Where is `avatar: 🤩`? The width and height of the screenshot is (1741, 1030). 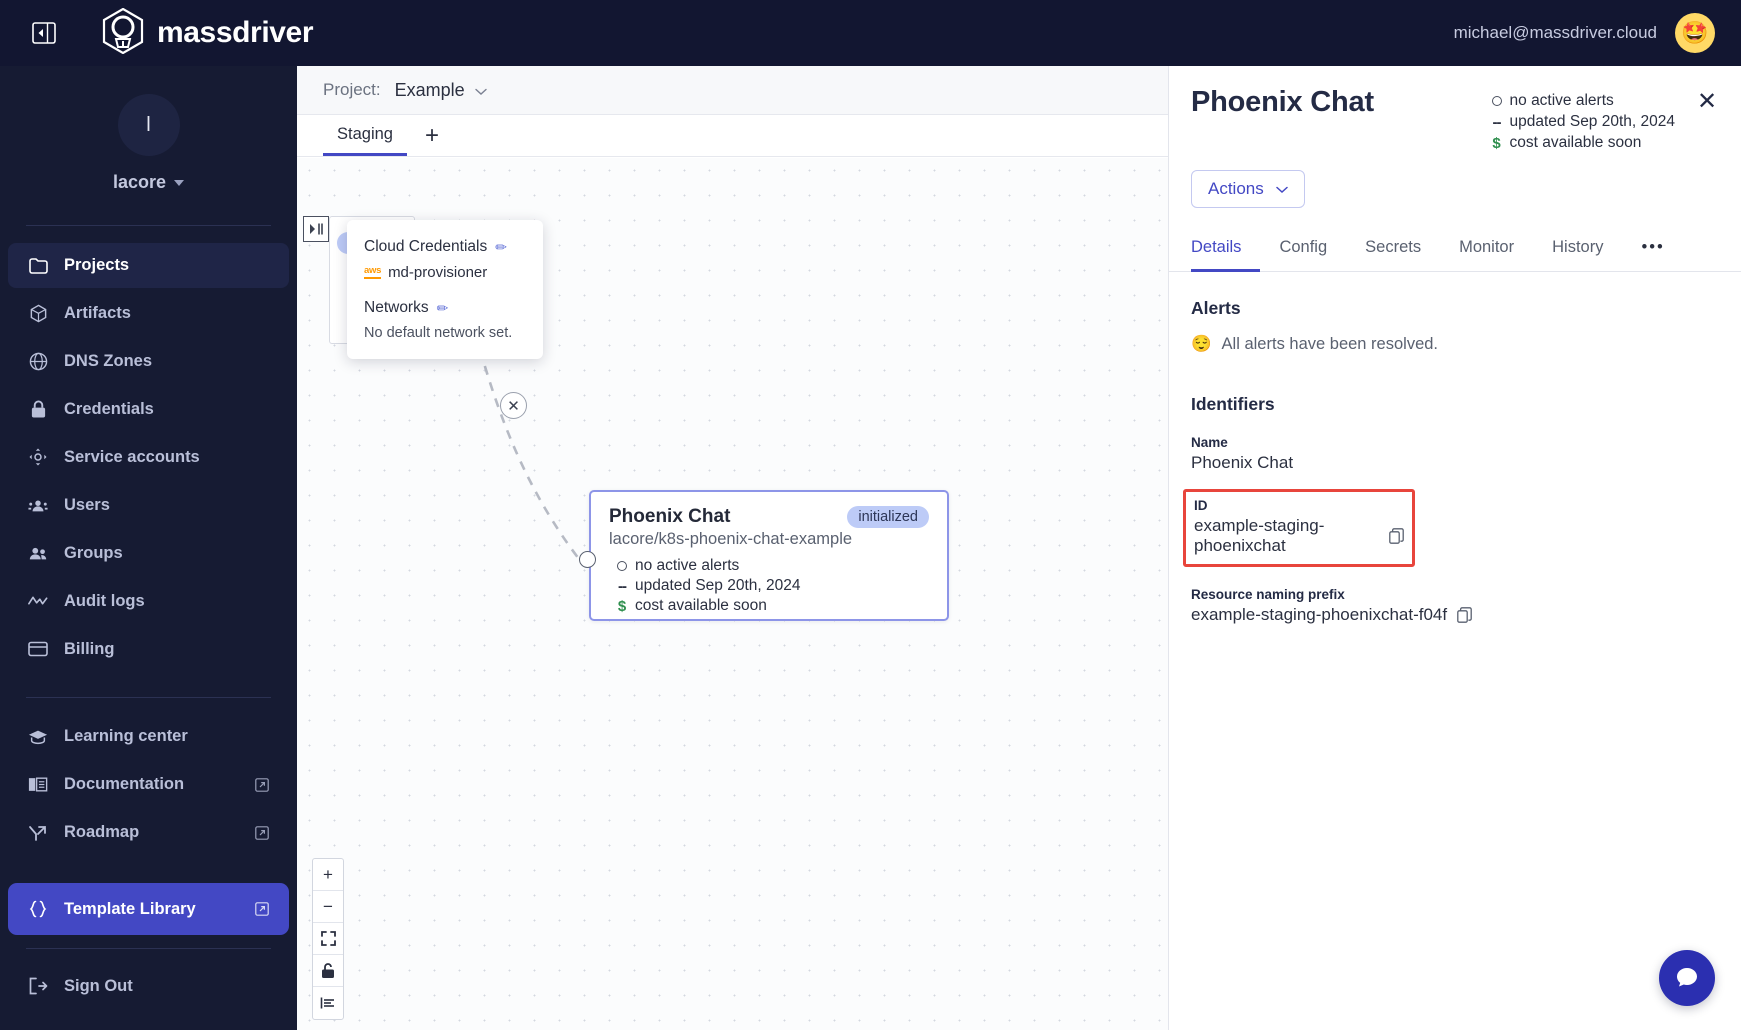
avatar: 🤩 is located at coordinates (1695, 33).